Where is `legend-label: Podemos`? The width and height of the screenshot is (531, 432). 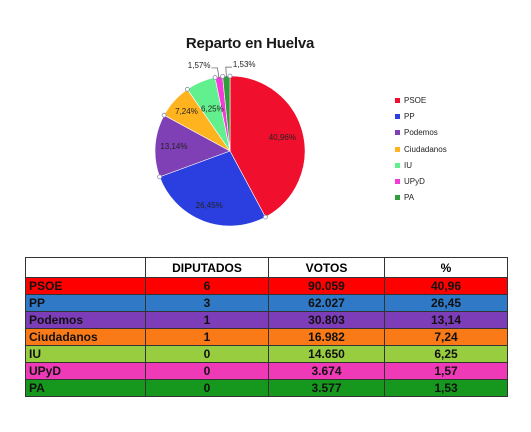 legend-label: Podemos is located at coordinates (421, 133).